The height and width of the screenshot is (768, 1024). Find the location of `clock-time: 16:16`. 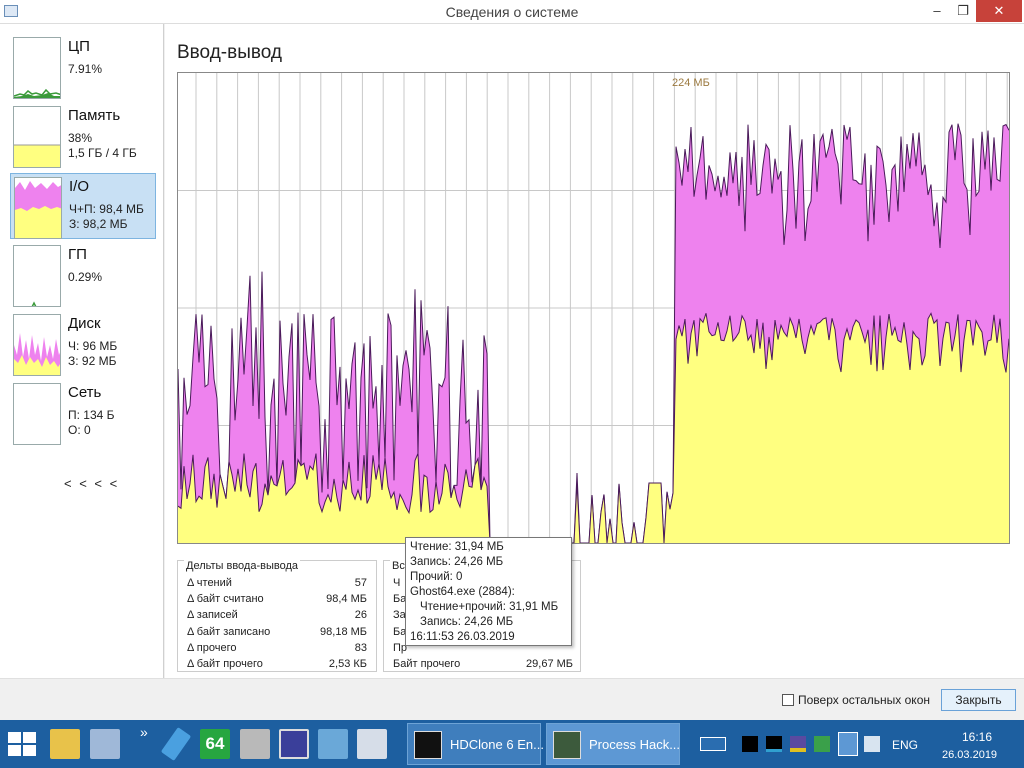

clock-time: 16:16 is located at coordinates (977, 737).